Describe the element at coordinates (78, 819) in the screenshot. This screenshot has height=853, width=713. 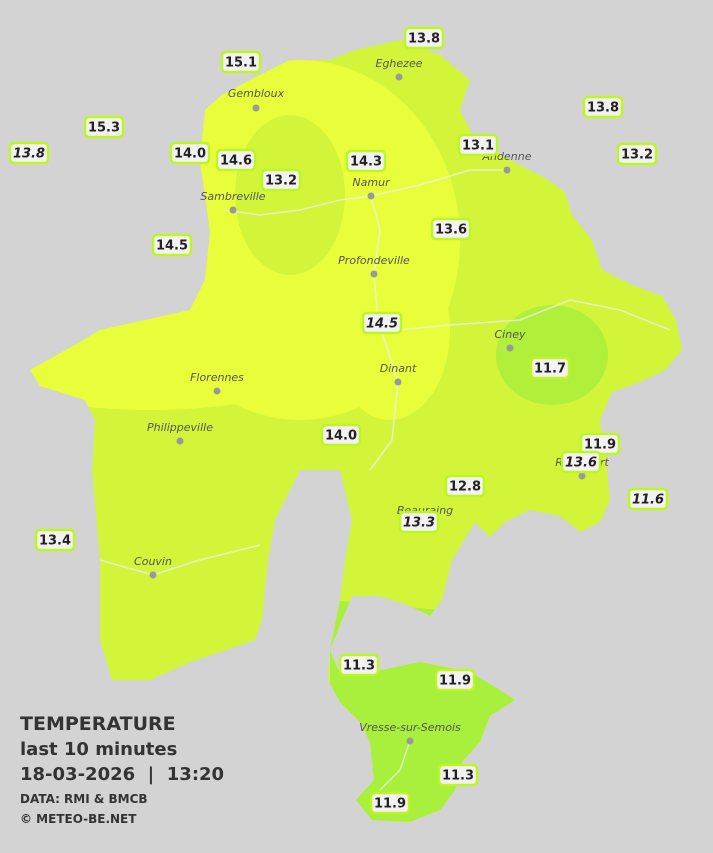
I see `legend-copyright: © METEO-BE.NET` at that location.